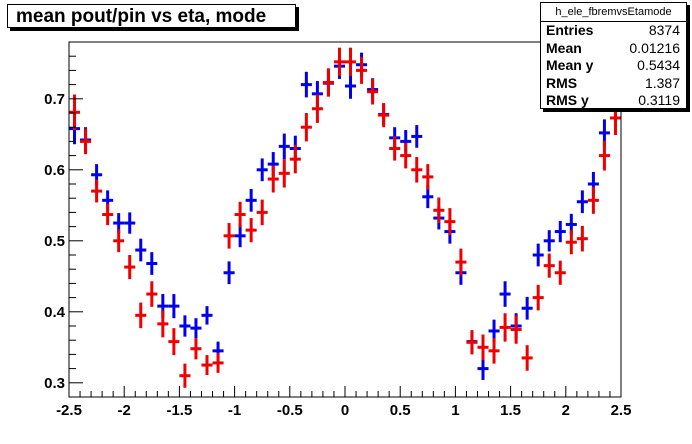 Image resolution: width=692 pixels, height=444 pixels. What do you see at coordinates (345, 410) in the screenshot?
I see `x-tick-label: 0` at bounding box center [345, 410].